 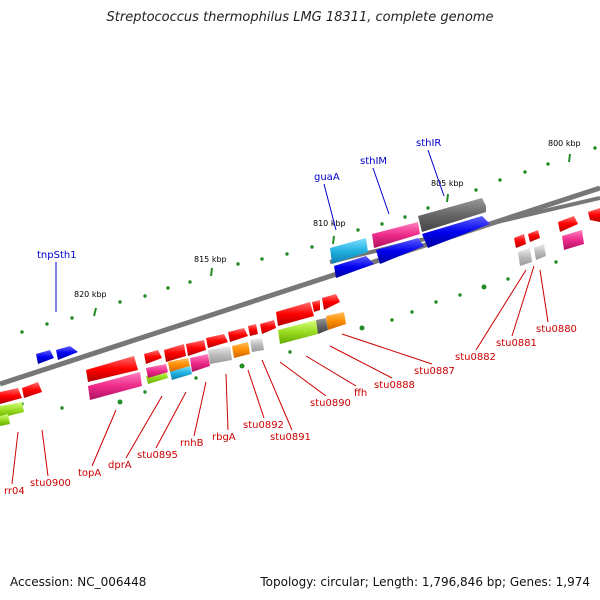 I want to click on leader-rbgA, so click(x=227, y=402).